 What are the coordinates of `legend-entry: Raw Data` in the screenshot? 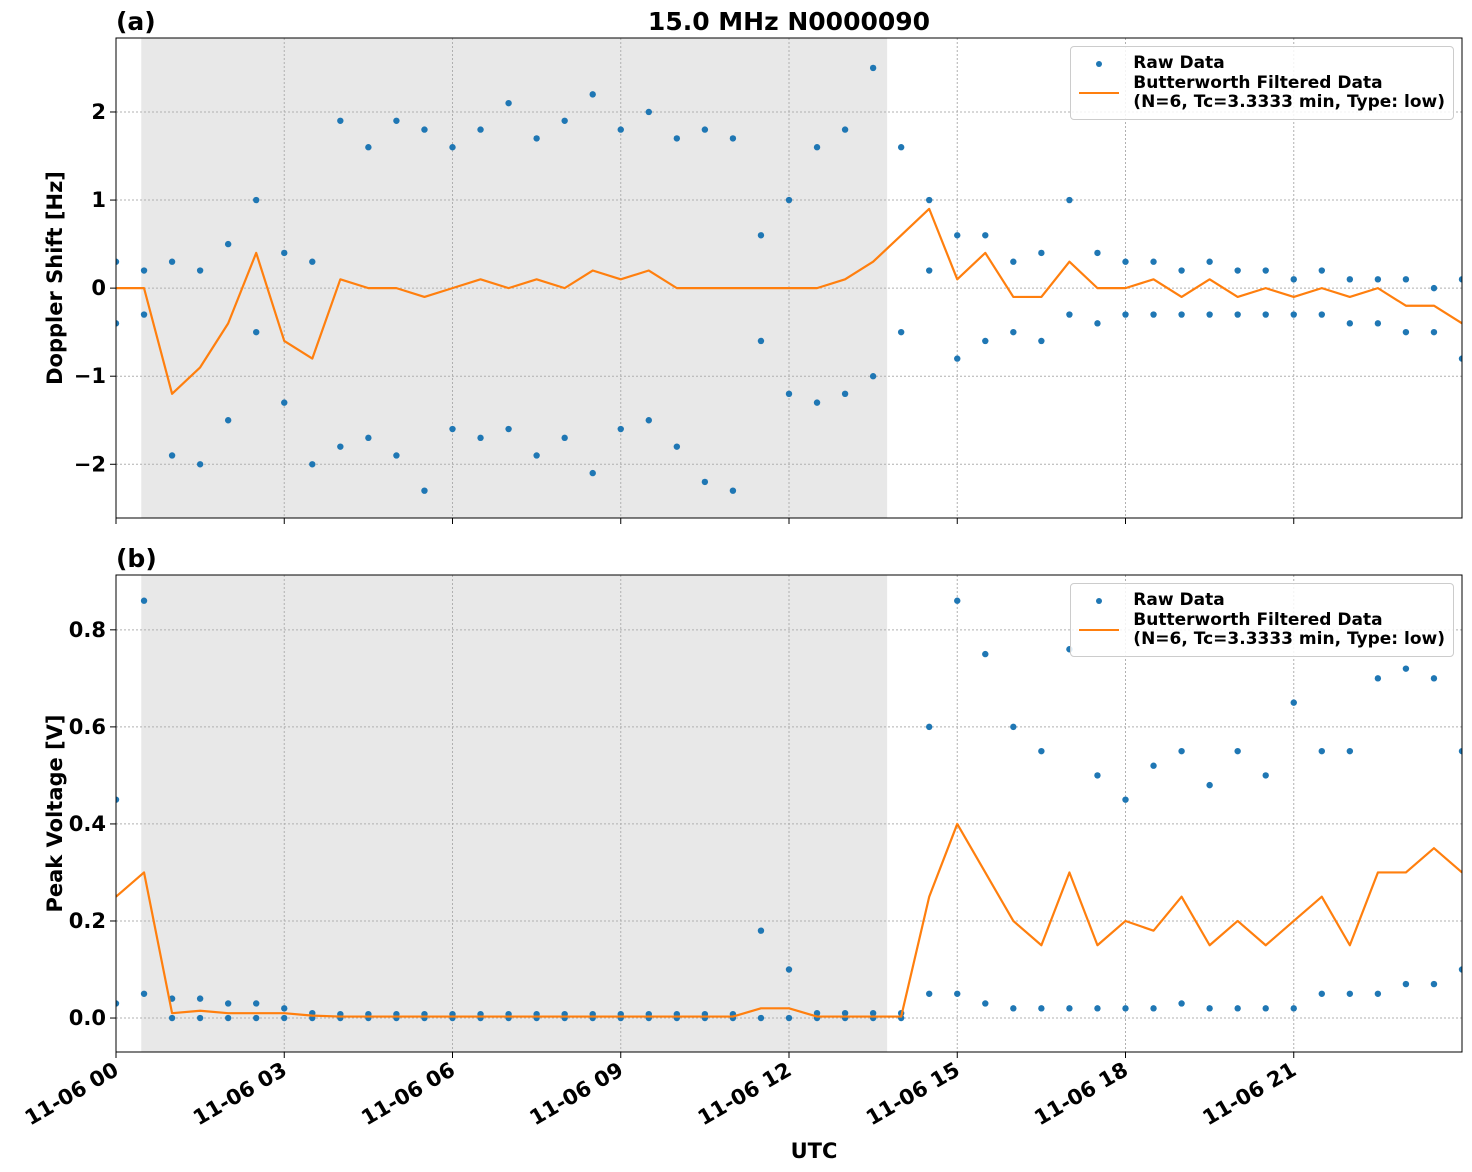 It's located at (1262, 600).